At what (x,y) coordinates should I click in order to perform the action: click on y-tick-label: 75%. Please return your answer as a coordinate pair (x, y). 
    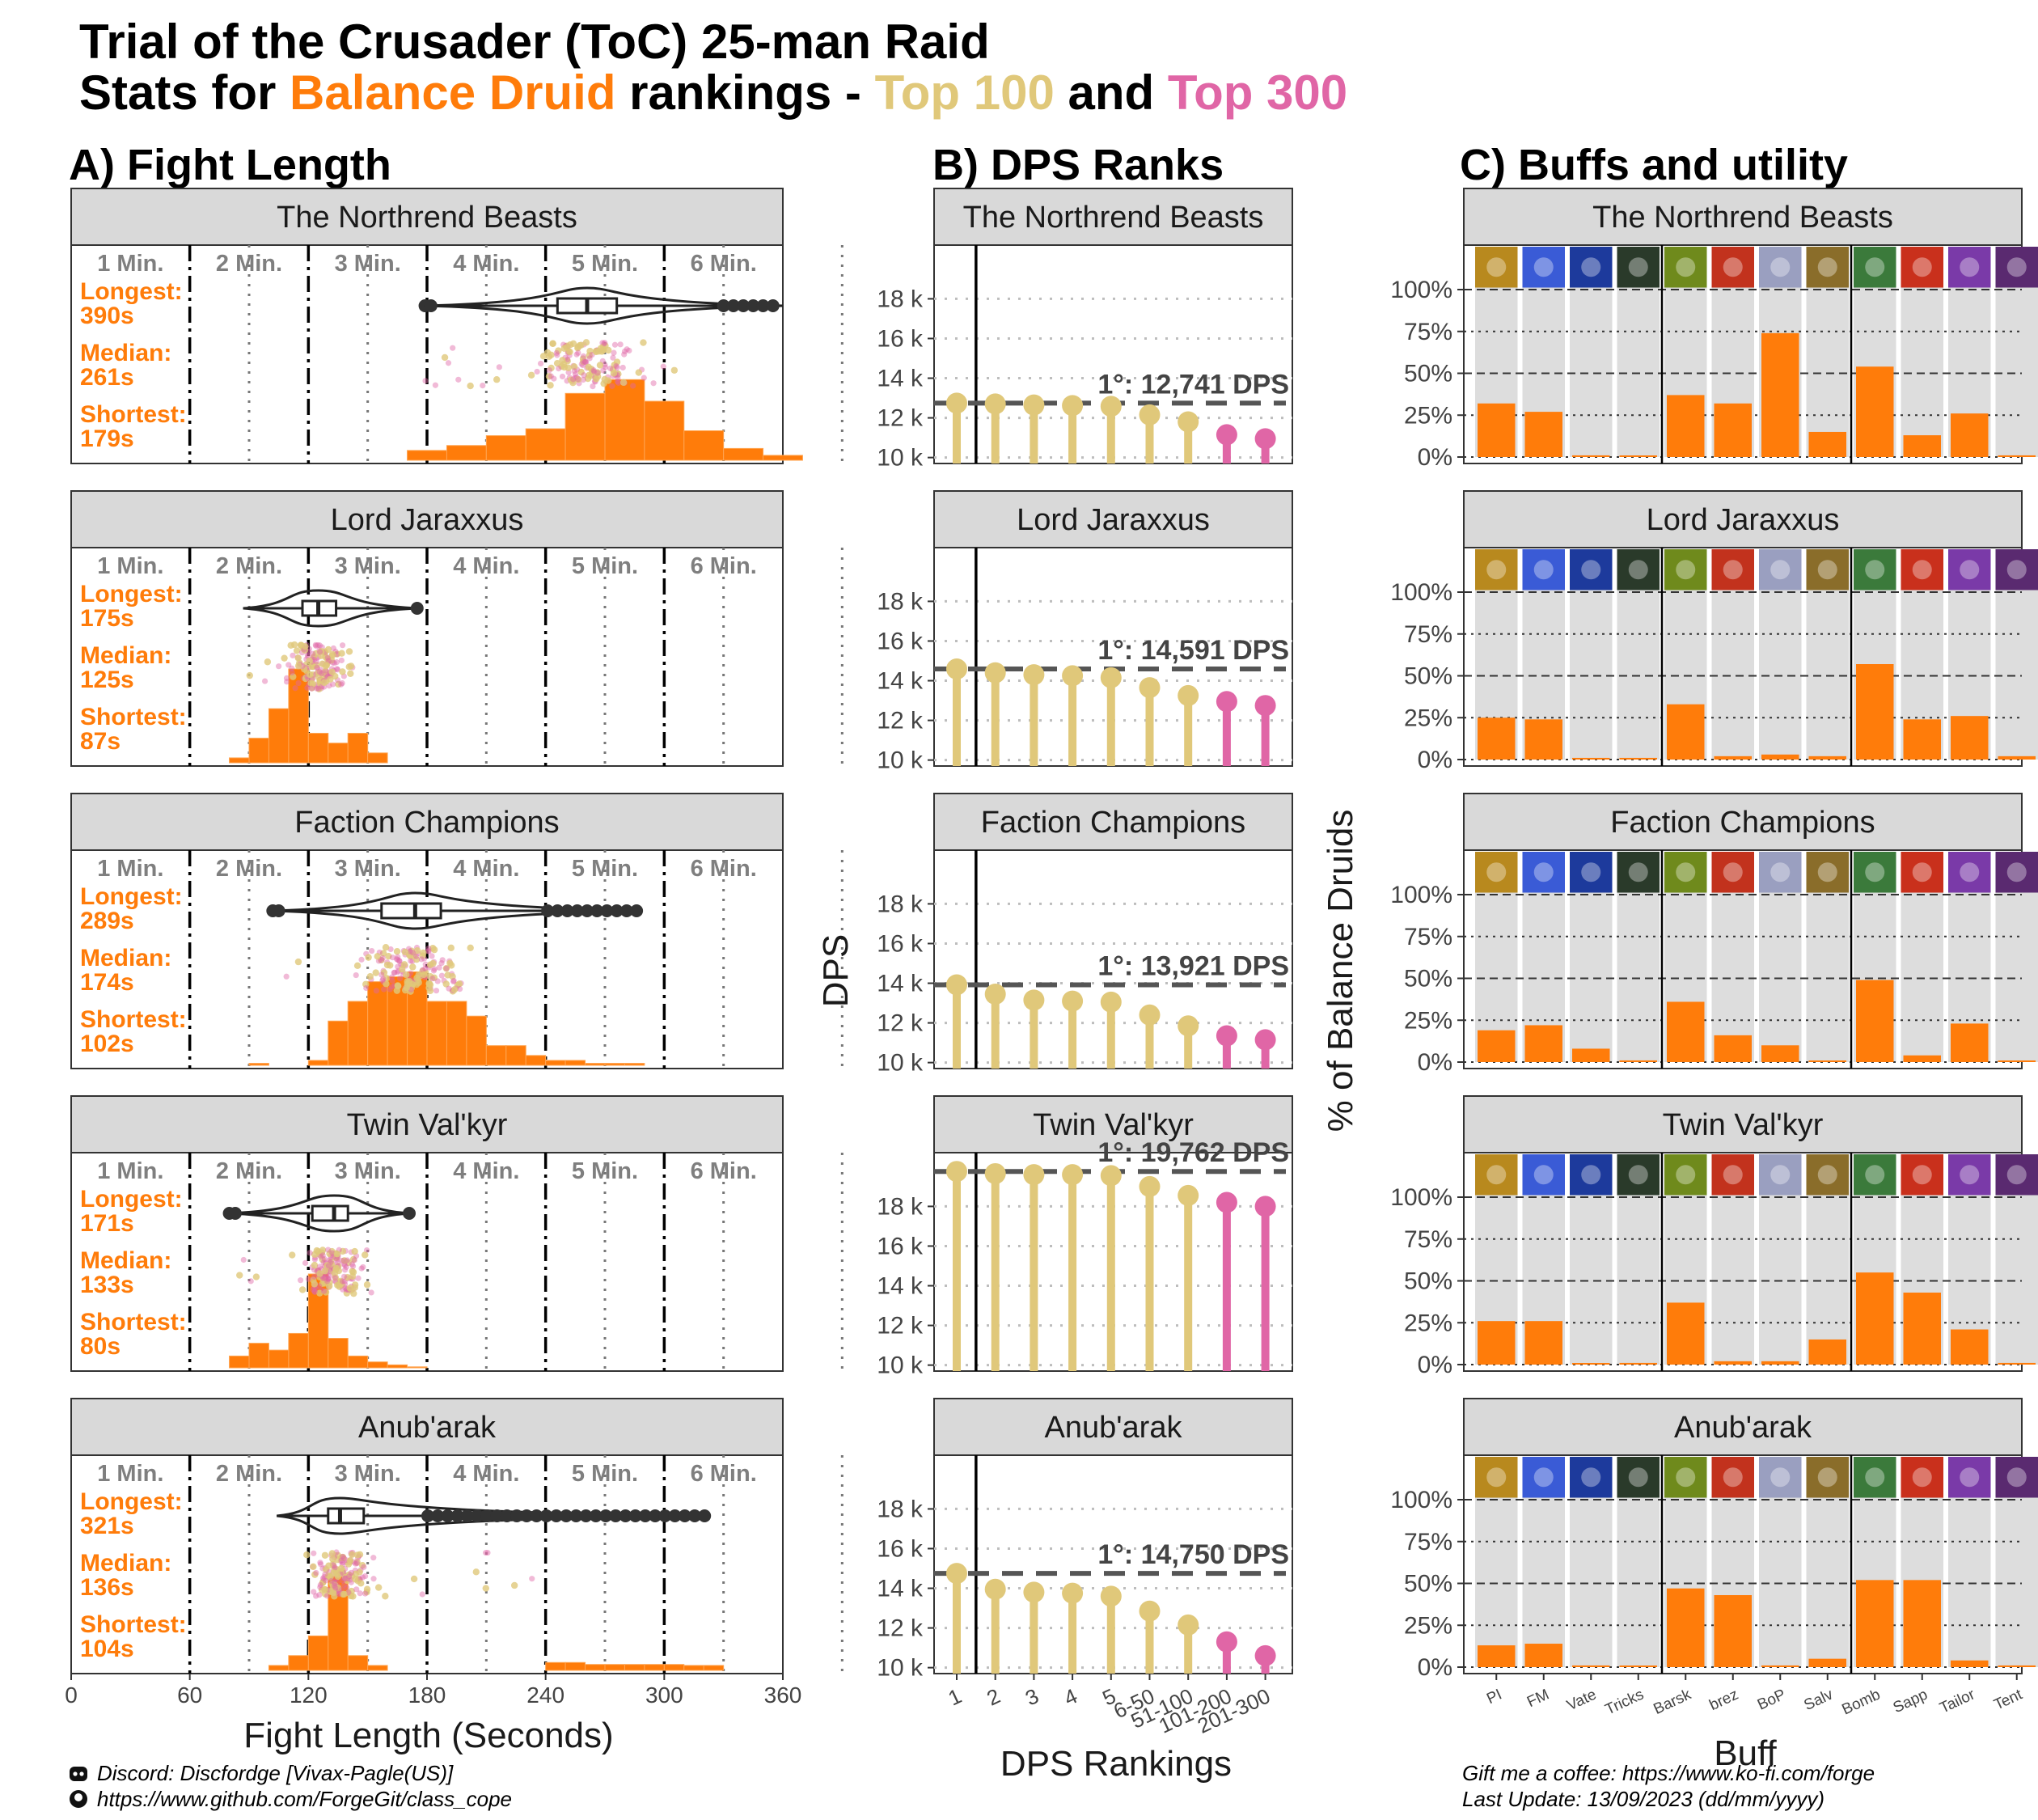
    Looking at the image, I should click on (1428, 937).